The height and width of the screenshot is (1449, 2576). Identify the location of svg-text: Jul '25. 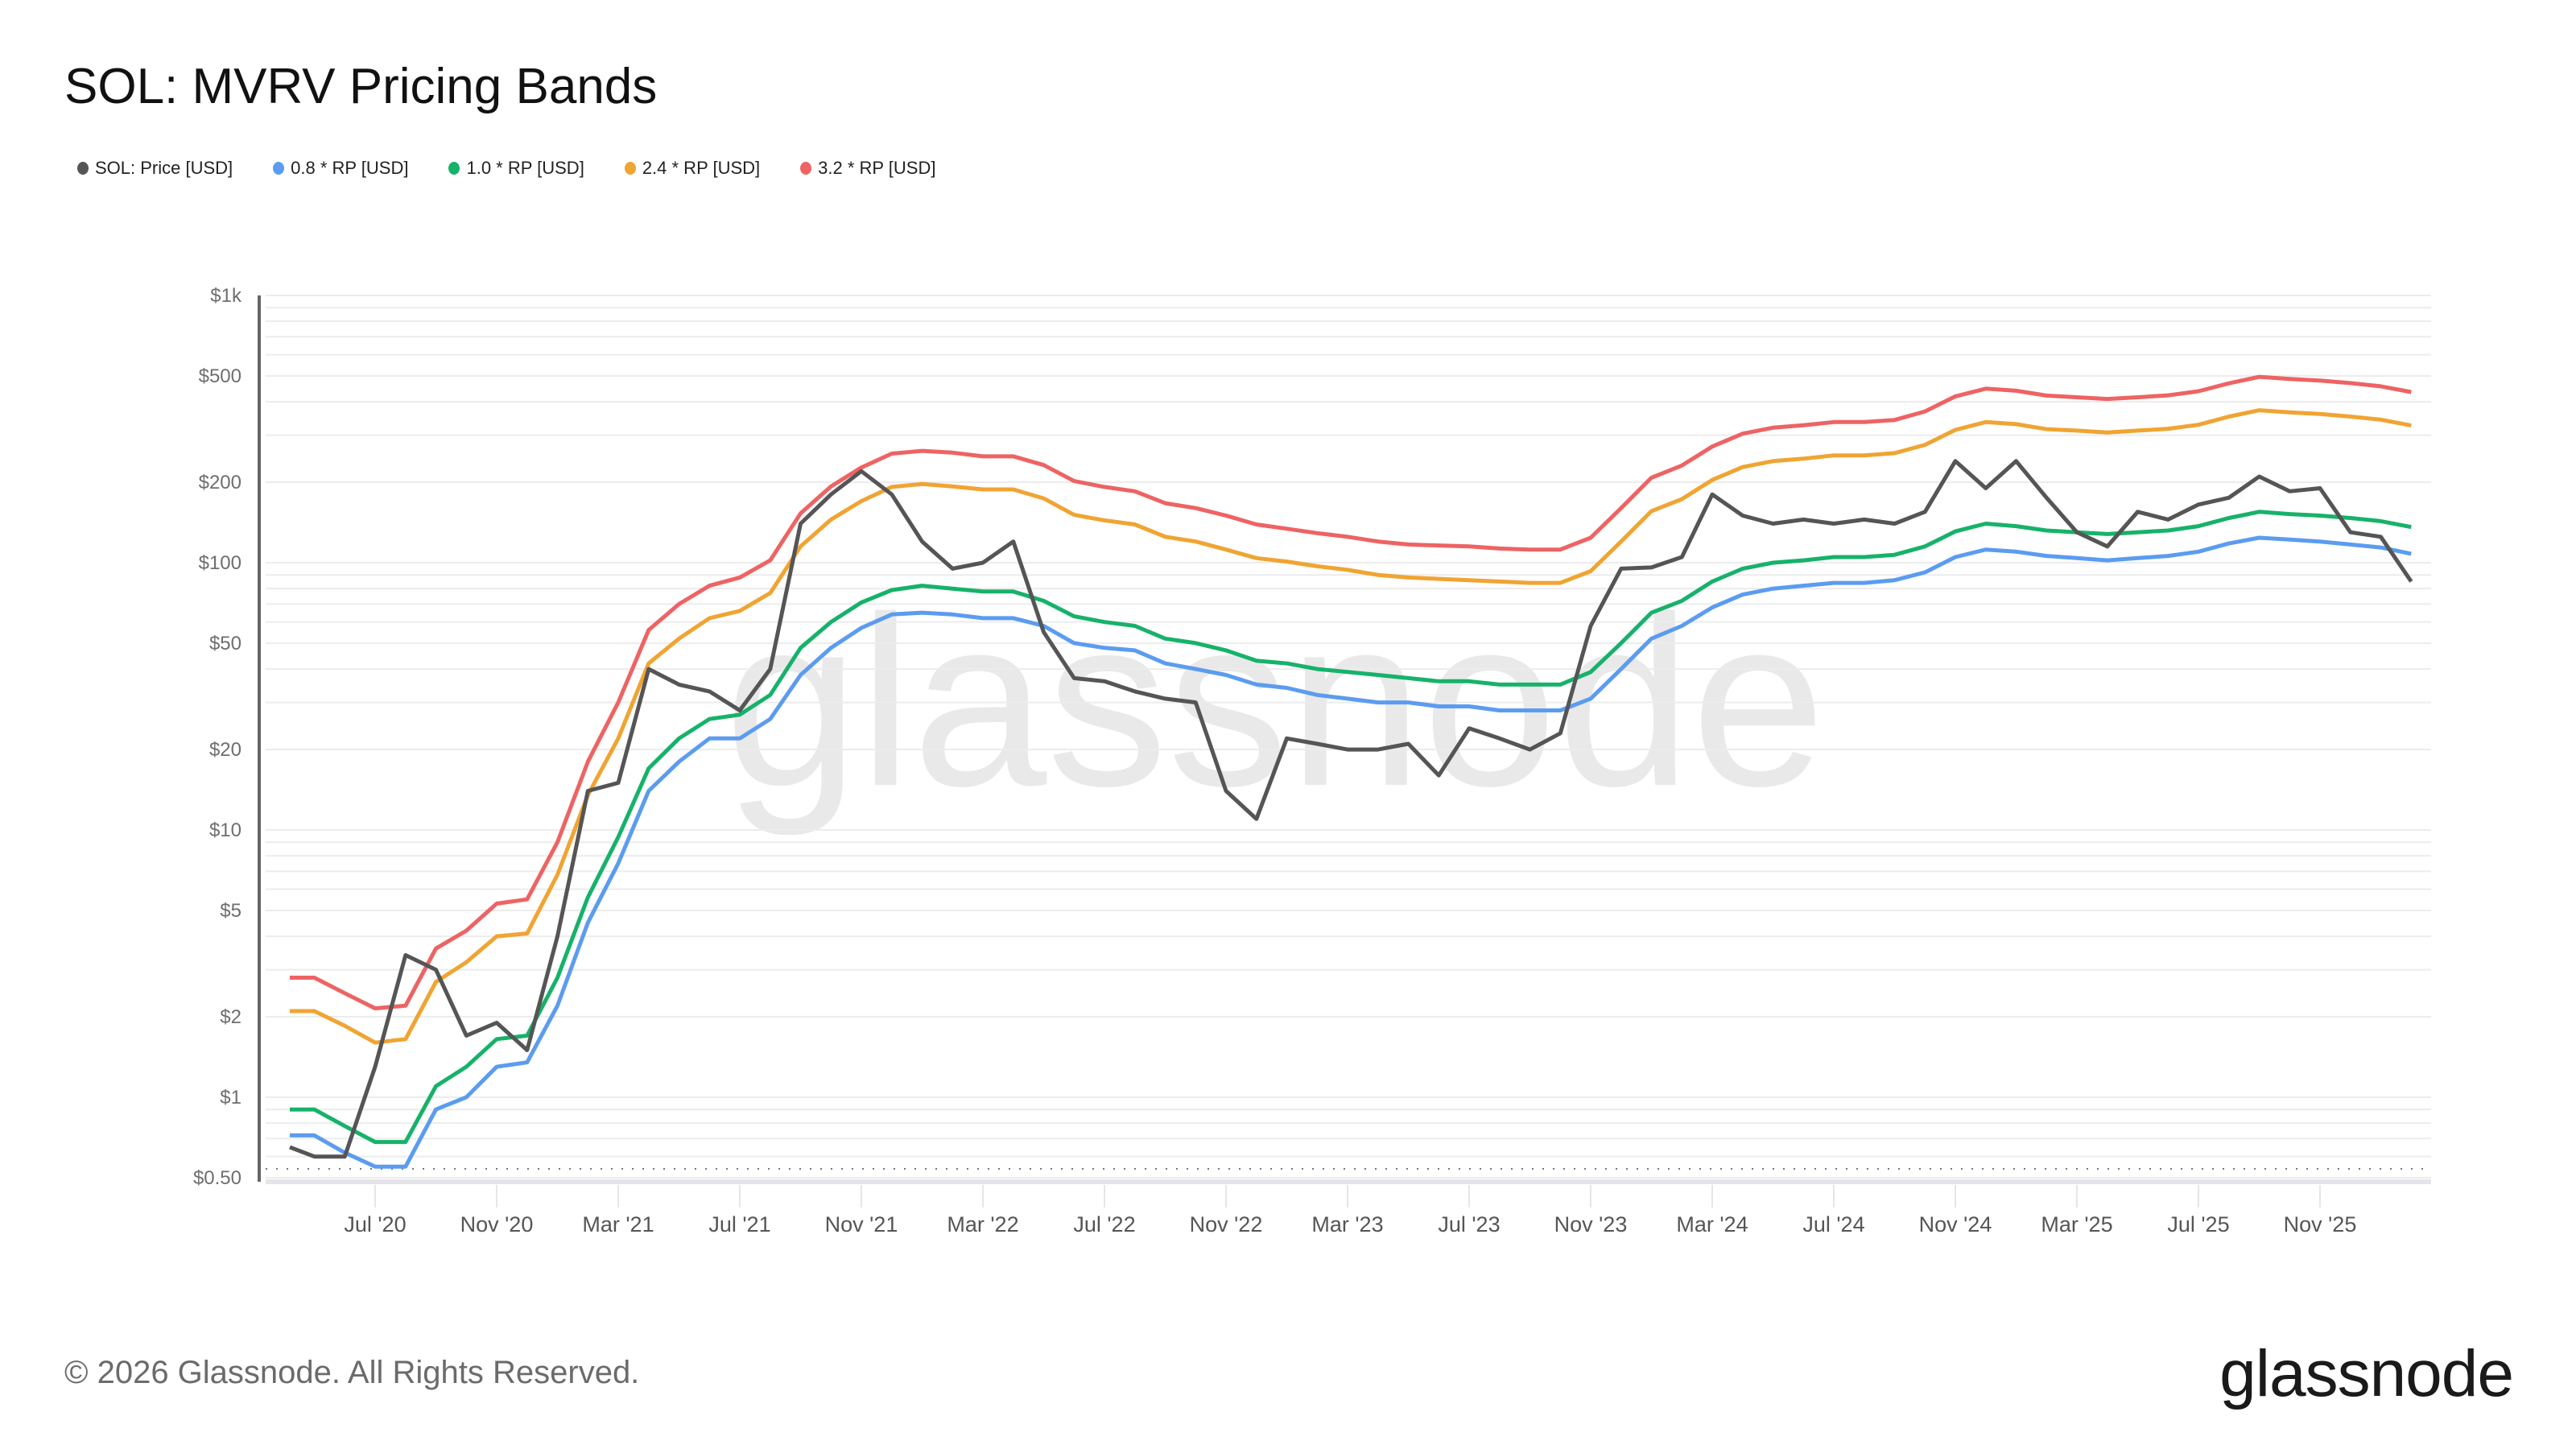
(2198, 1224).